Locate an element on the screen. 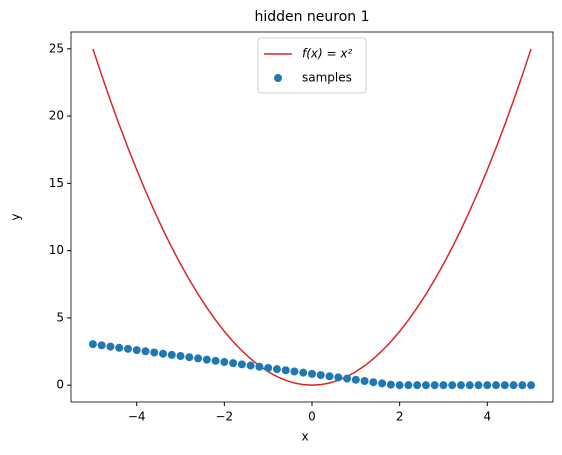 The width and height of the screenshot is (562, 455). x-tick-label: 4 is located at coordinates (487, 417).